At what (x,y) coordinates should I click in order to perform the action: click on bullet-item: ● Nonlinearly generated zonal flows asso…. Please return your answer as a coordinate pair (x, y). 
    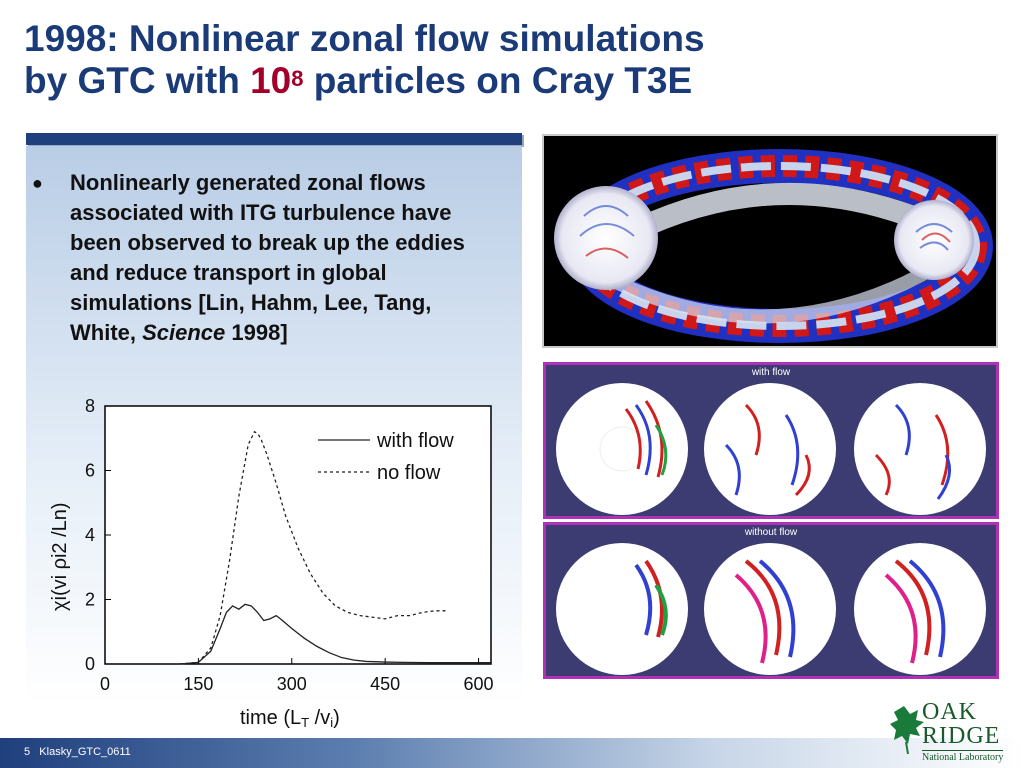
    Looking at the image, I should click on (263, 258).